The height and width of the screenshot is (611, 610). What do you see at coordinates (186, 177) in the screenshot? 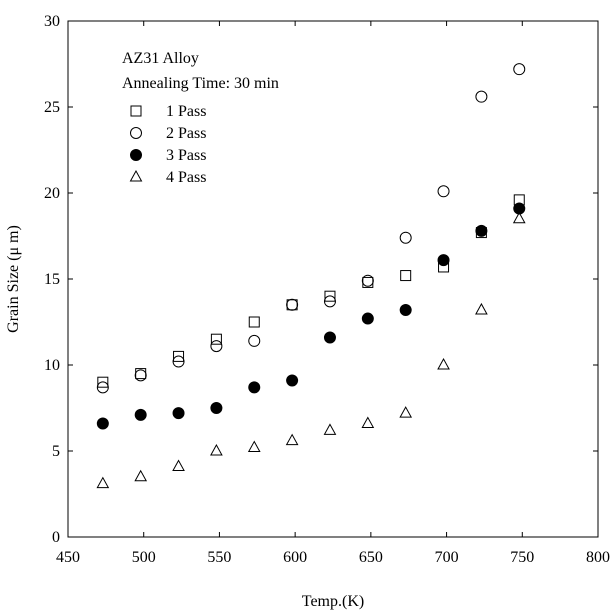
I see `legend-label: 4 Pass` at bounding box center [186, 177].